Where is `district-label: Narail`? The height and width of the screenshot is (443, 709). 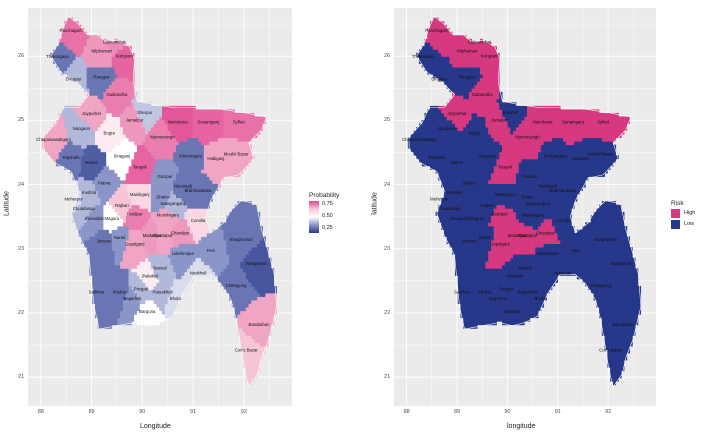
district-label: Narail is located at coordinates (119, 237).